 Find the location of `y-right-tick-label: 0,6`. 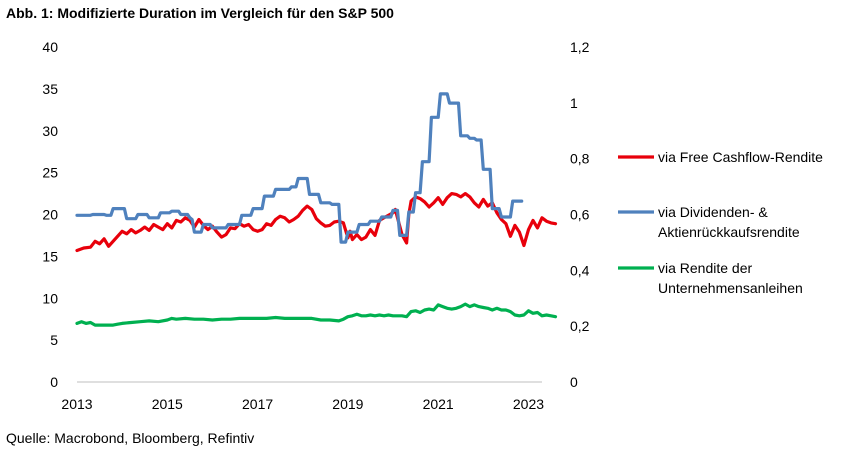

y-right-tick-label: 0,6 is located at coordinates (580, 215).